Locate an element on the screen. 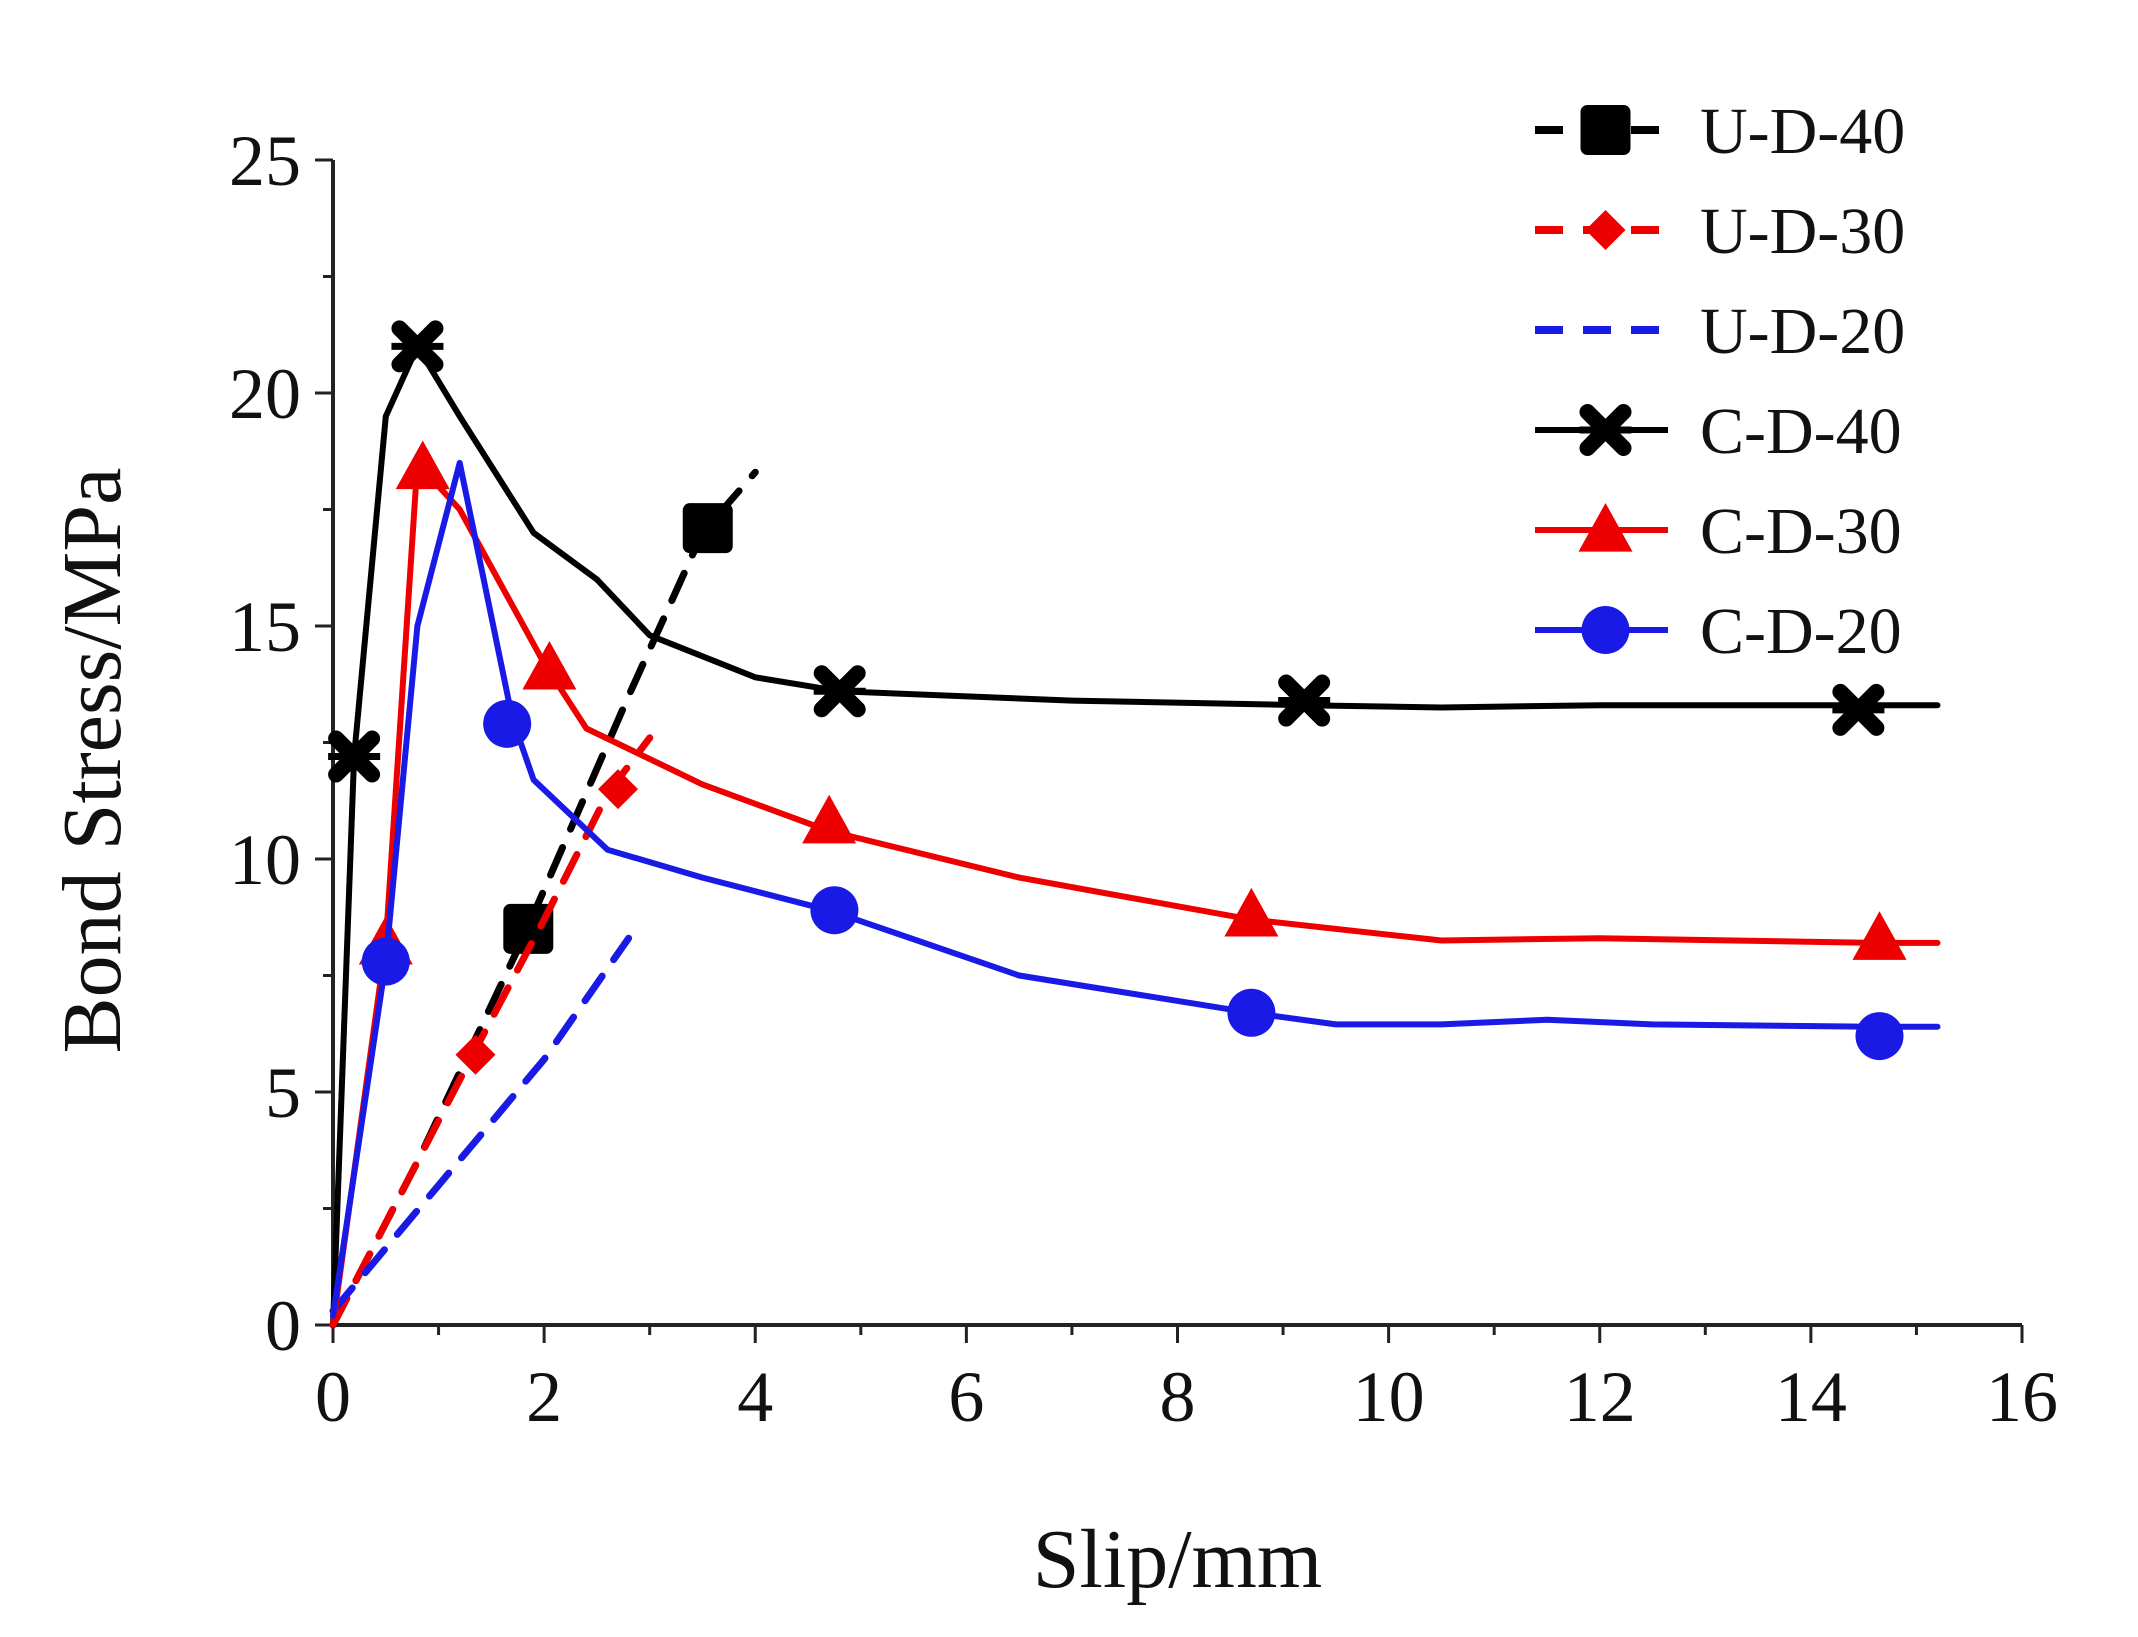 The image size is (2138, 1637). legend-item-c-d-40: C-D-40 is located at coordinates (1718, 431).